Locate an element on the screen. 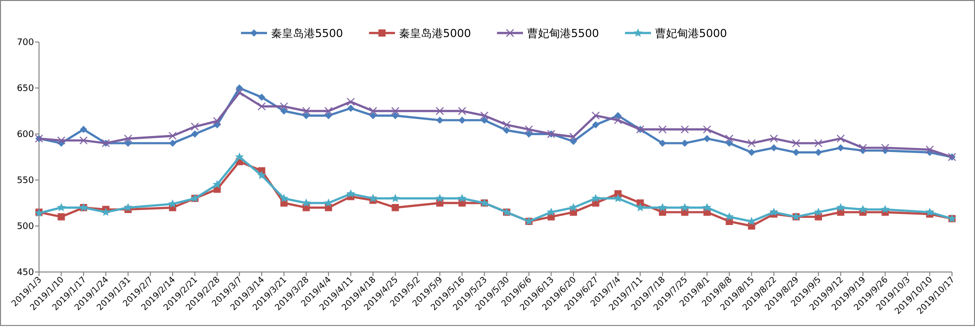  y-tick-label: 550 is located at coordinates (25, 181).